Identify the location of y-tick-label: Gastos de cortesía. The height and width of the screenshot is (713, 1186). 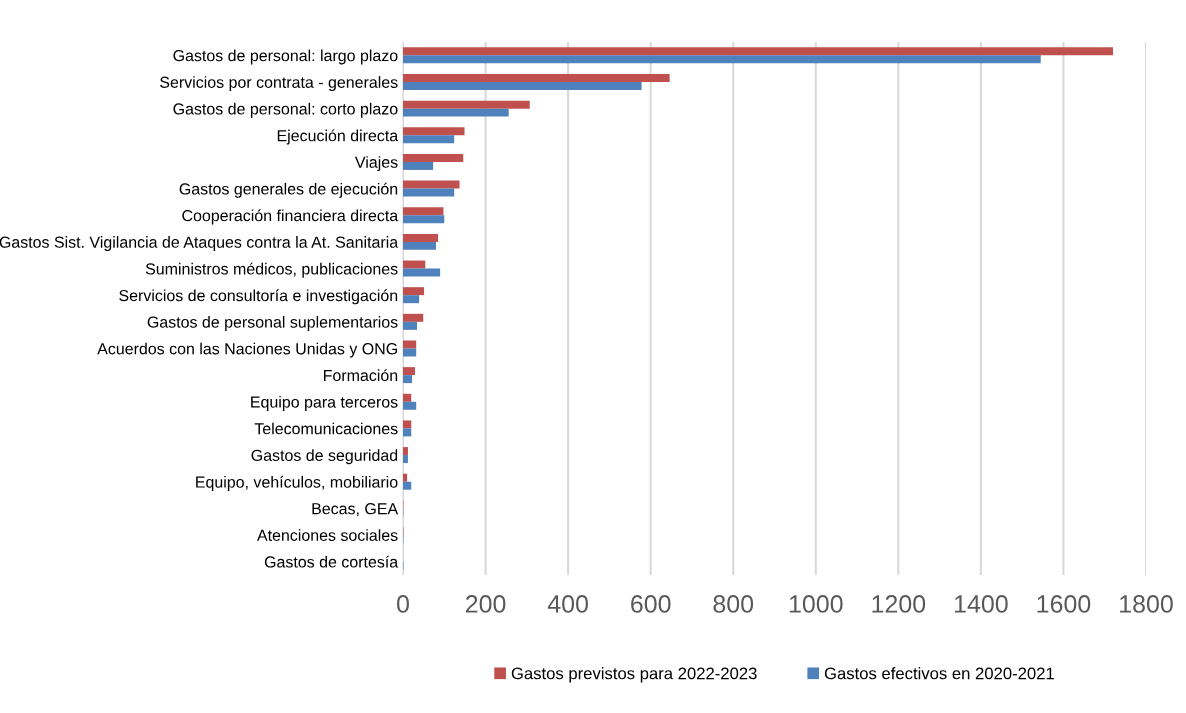
(331, 561).